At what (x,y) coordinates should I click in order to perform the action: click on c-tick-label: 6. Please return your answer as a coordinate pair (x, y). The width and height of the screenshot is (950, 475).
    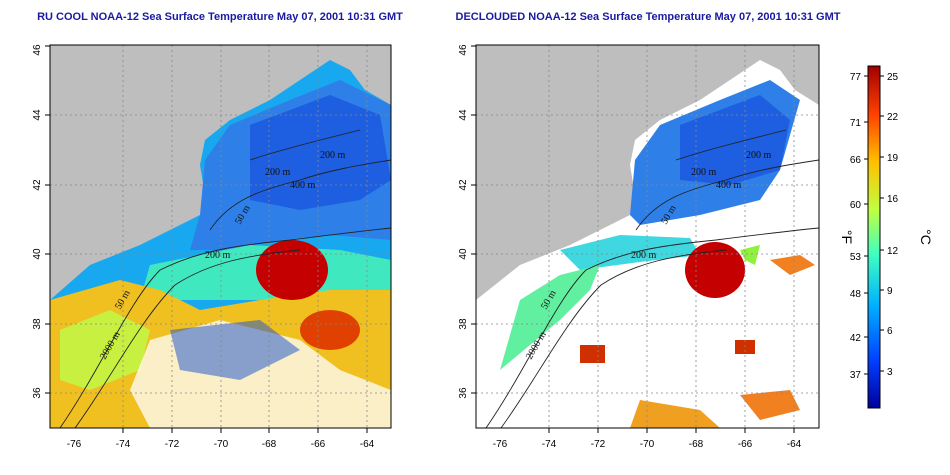
    Looking at the image, I should click on (890, 331).